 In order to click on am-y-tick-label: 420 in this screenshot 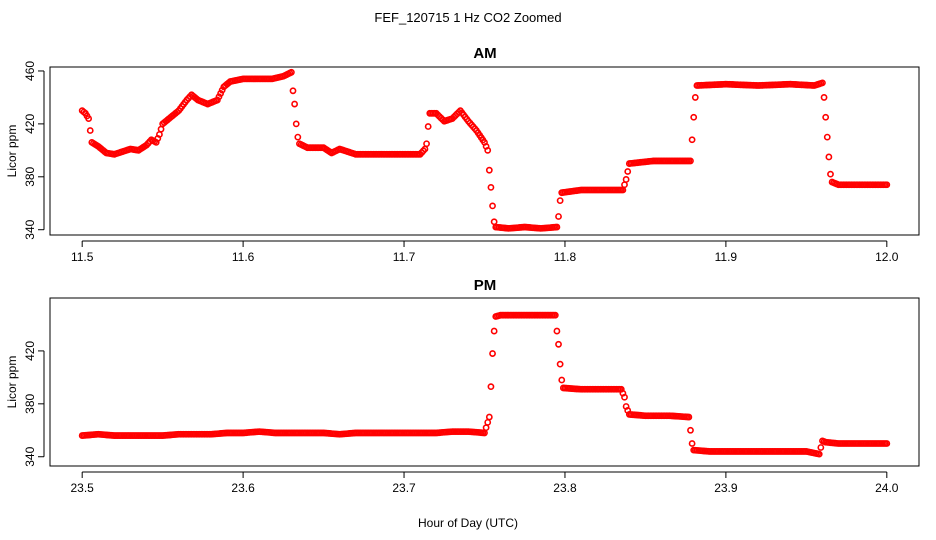, I will do `click(30, 124)`.